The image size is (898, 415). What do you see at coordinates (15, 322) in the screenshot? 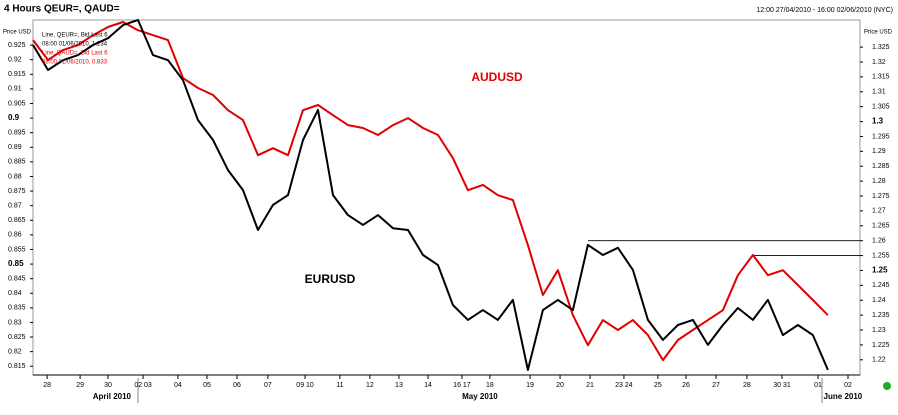
I see `y-tick-label: 0.83` at bounding box center [15, 322].